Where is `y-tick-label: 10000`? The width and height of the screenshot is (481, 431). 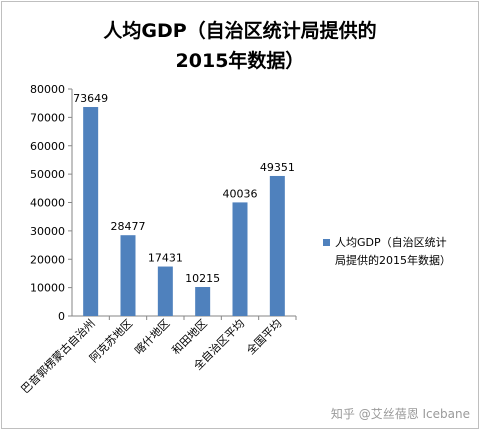 y-tick-label: 10000 is located at coordinates (47, 288).